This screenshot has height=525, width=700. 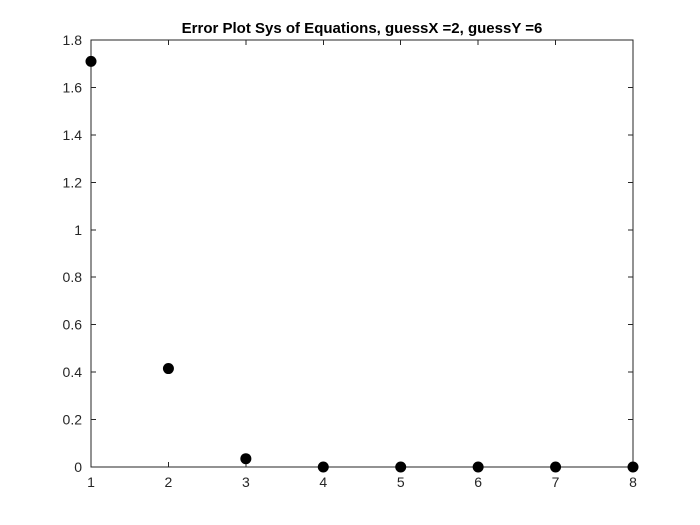 I want to click on y-tick-label: 1.4, so click(x=73, y=135).